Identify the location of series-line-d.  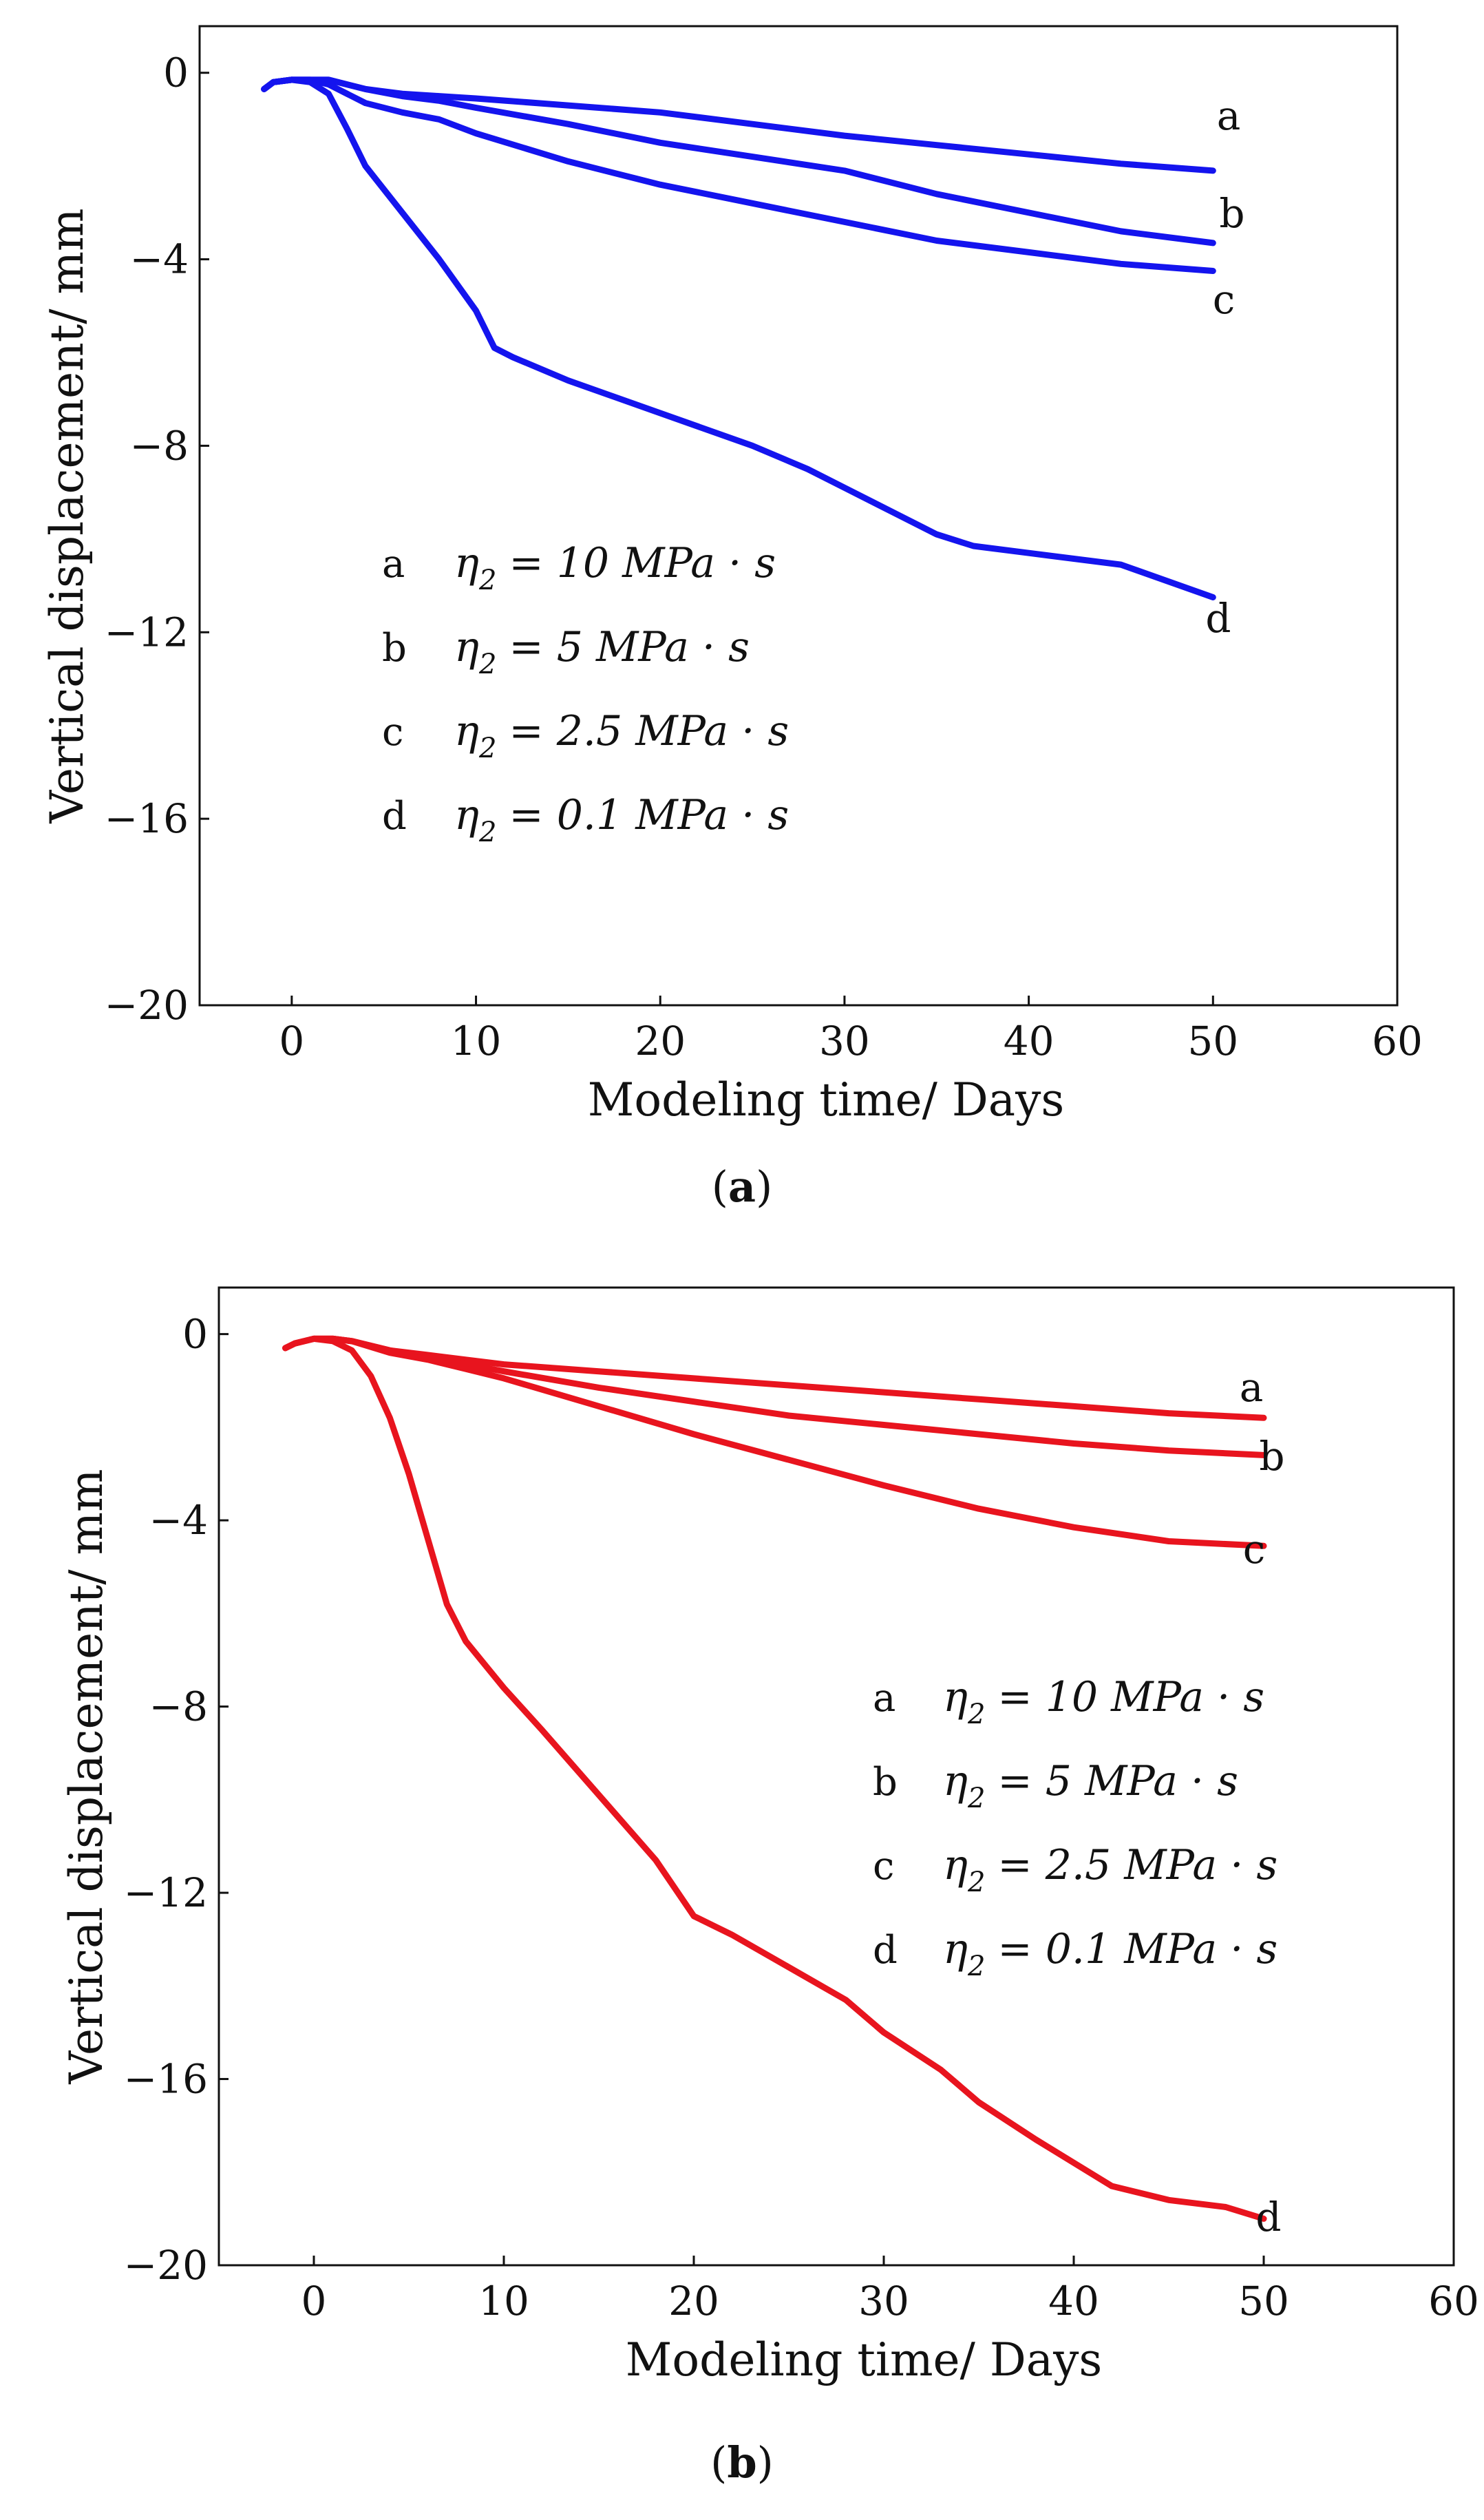
(738, 338).